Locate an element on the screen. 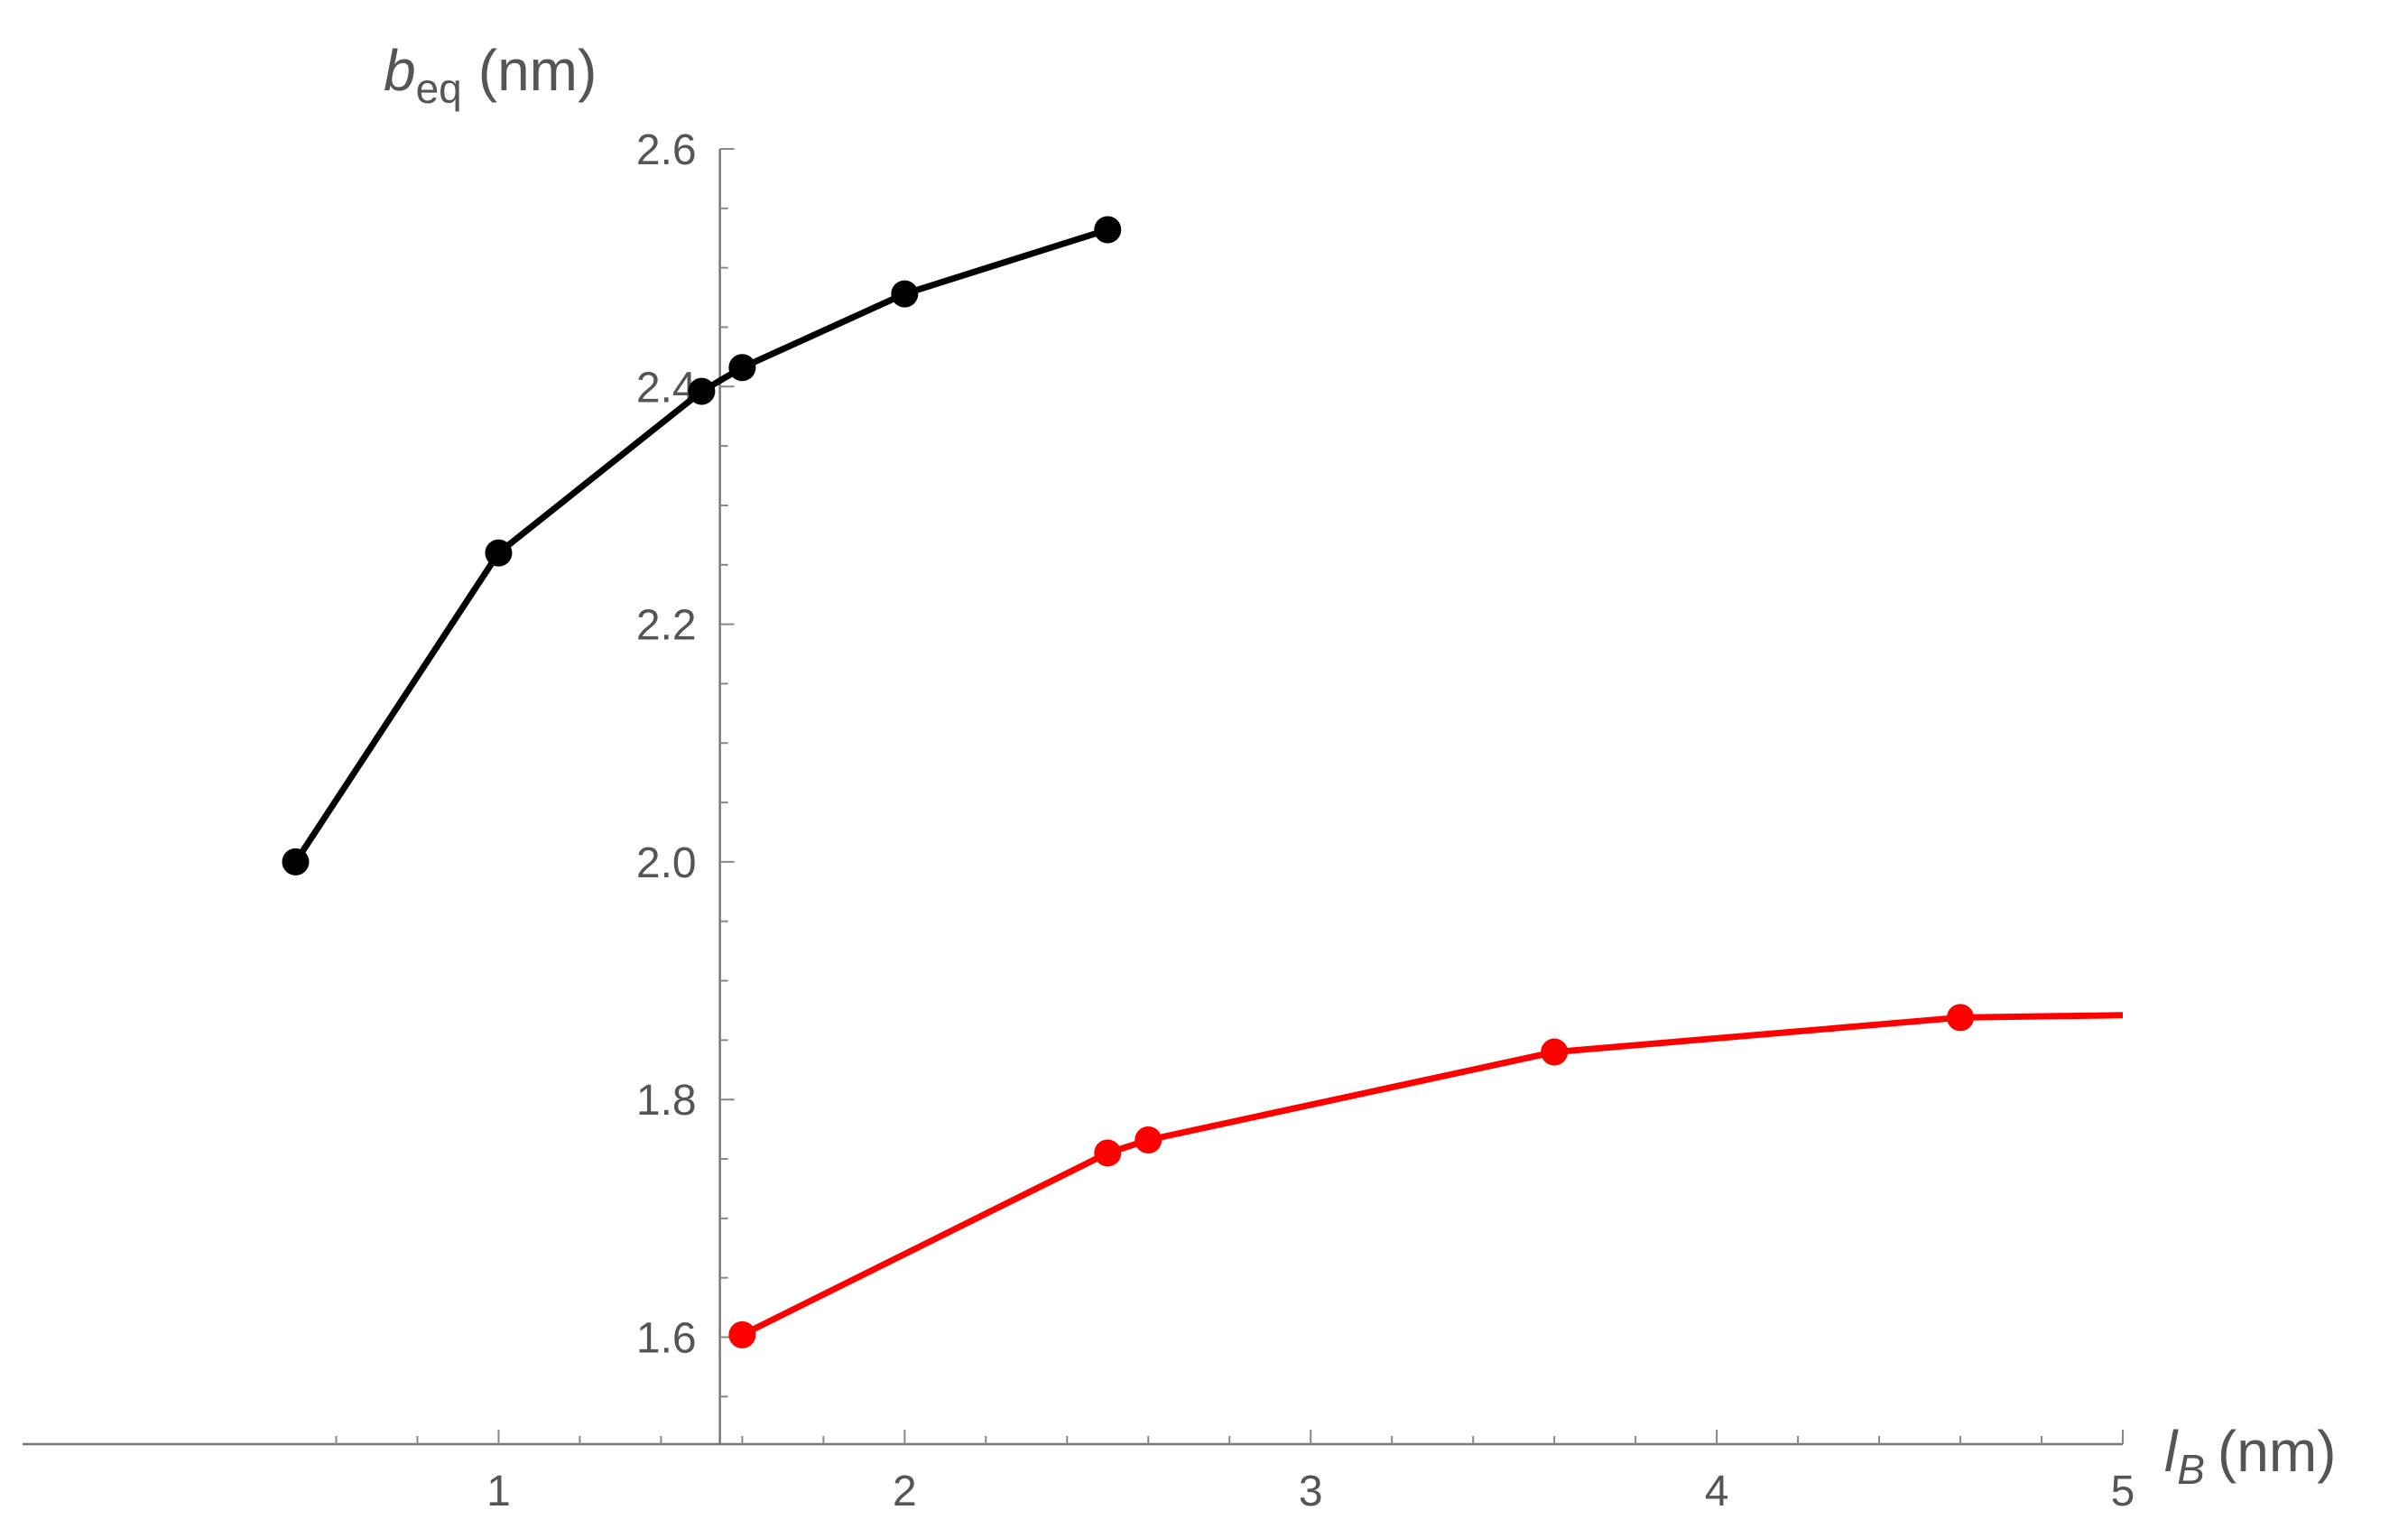 The width and height of the screenshot is (2408, 1538). y-tick-label: 2.2 is located at coordinates (666, 626).